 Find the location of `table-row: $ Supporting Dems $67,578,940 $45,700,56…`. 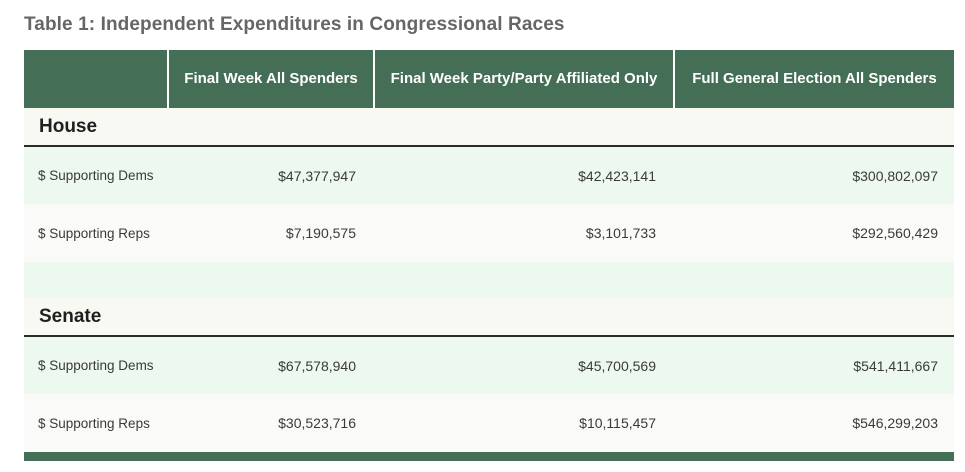

table-row: $ Supporting Dems $67,578,940 $45,700,56… is located at coordinates (489, 365).